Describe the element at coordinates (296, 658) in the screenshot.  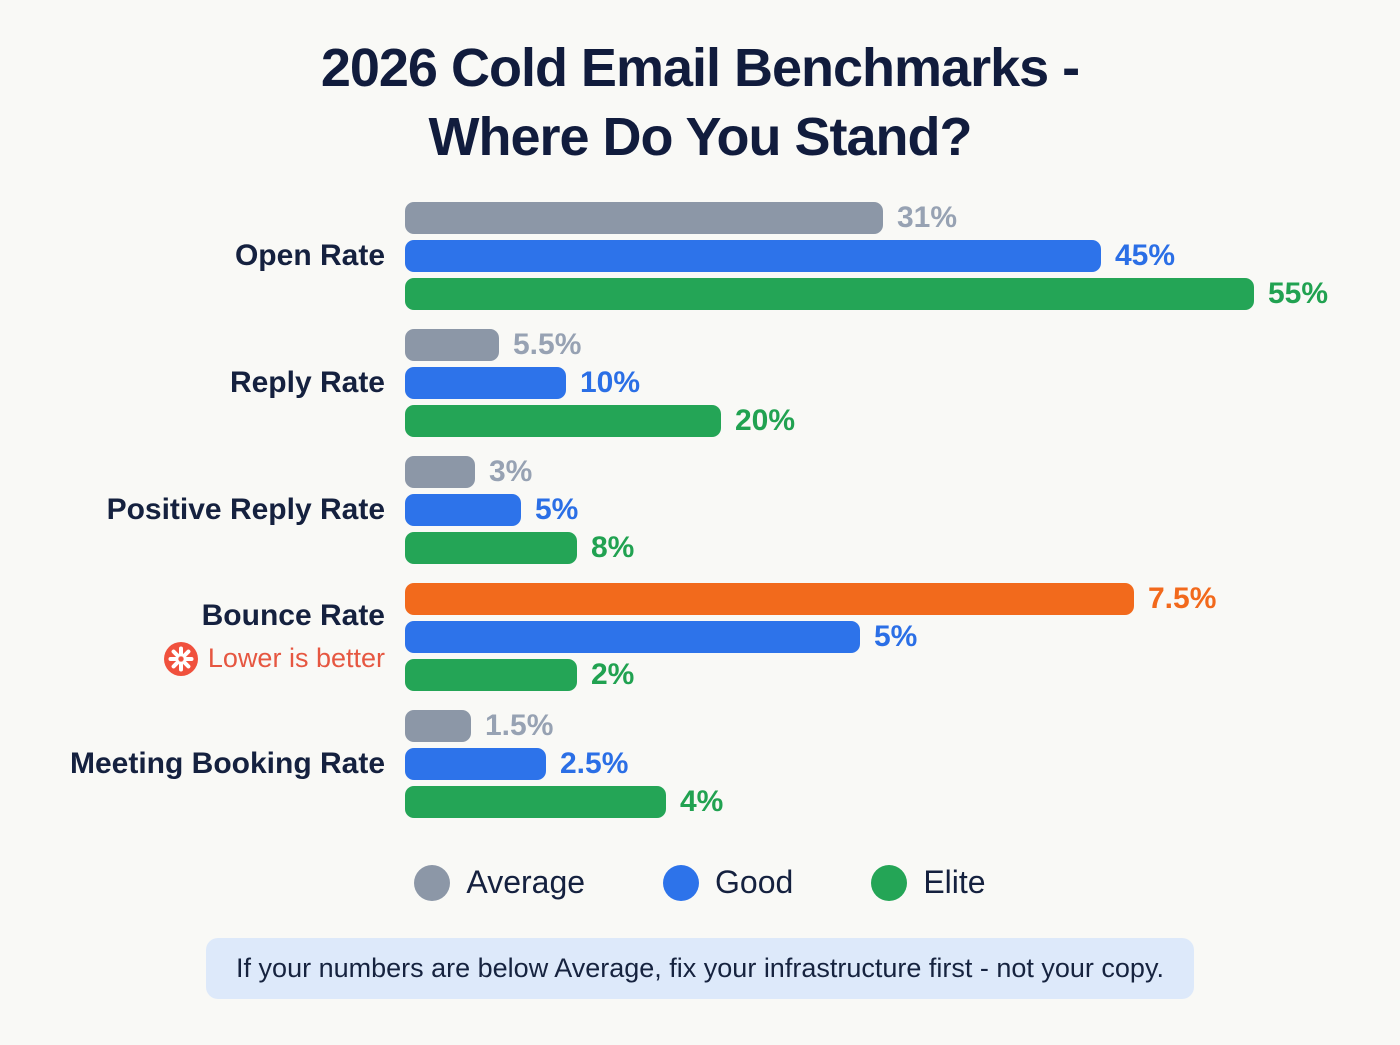
I see `lower-is-better-text: Lower is better` at that location.